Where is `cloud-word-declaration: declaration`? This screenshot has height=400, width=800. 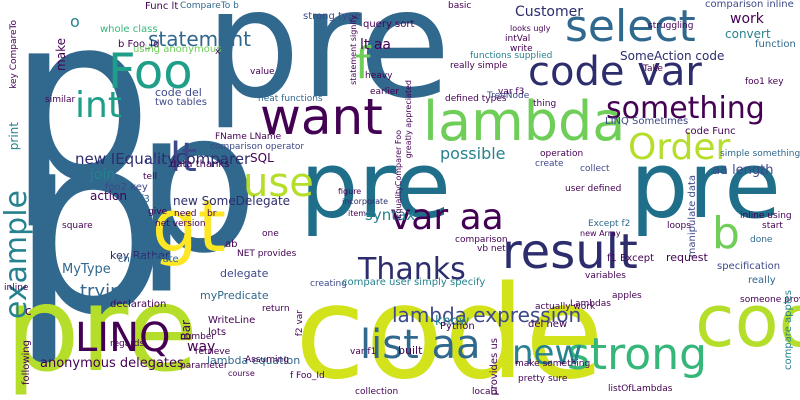
cloud-word-declaration: declaration is located at coordinates (138, 304).